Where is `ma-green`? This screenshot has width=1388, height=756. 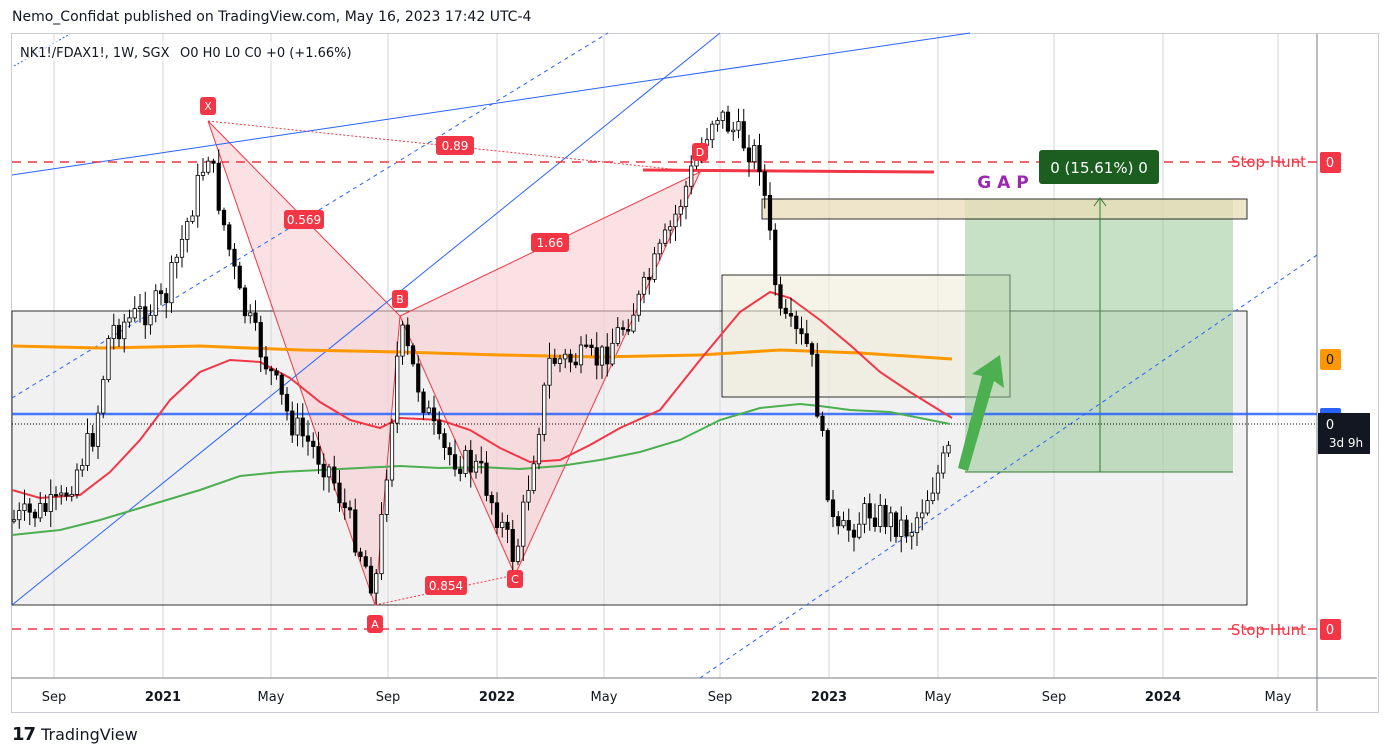 ma-green is located at coordinates (481, 469).